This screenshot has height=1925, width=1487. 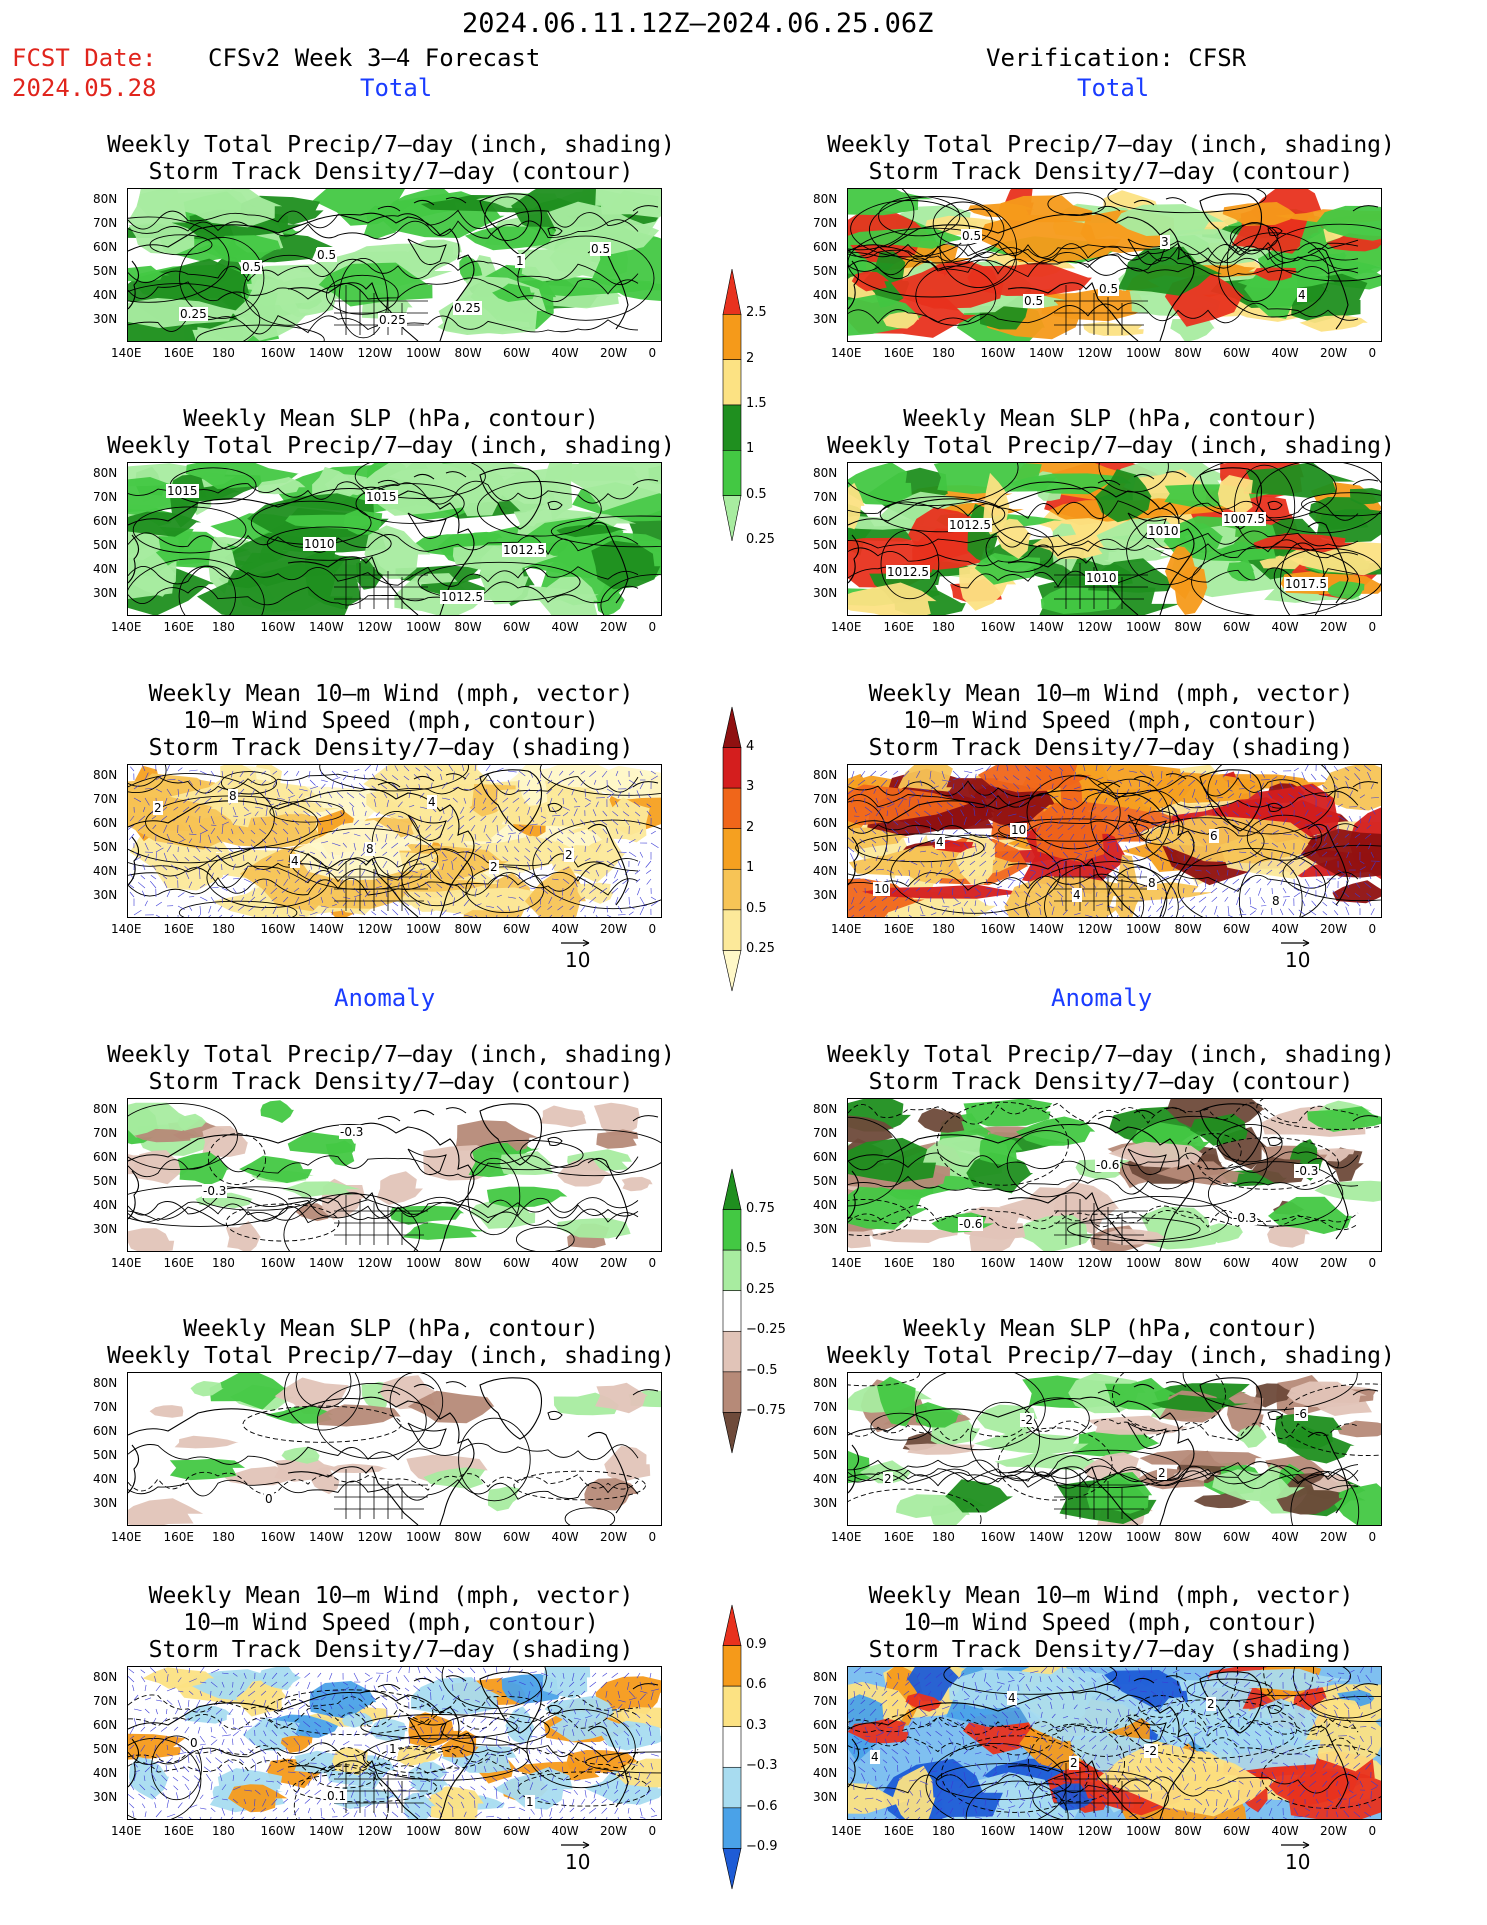 I want to click on section-anomaly-left: Anomaly, so click(x=385, y=998).